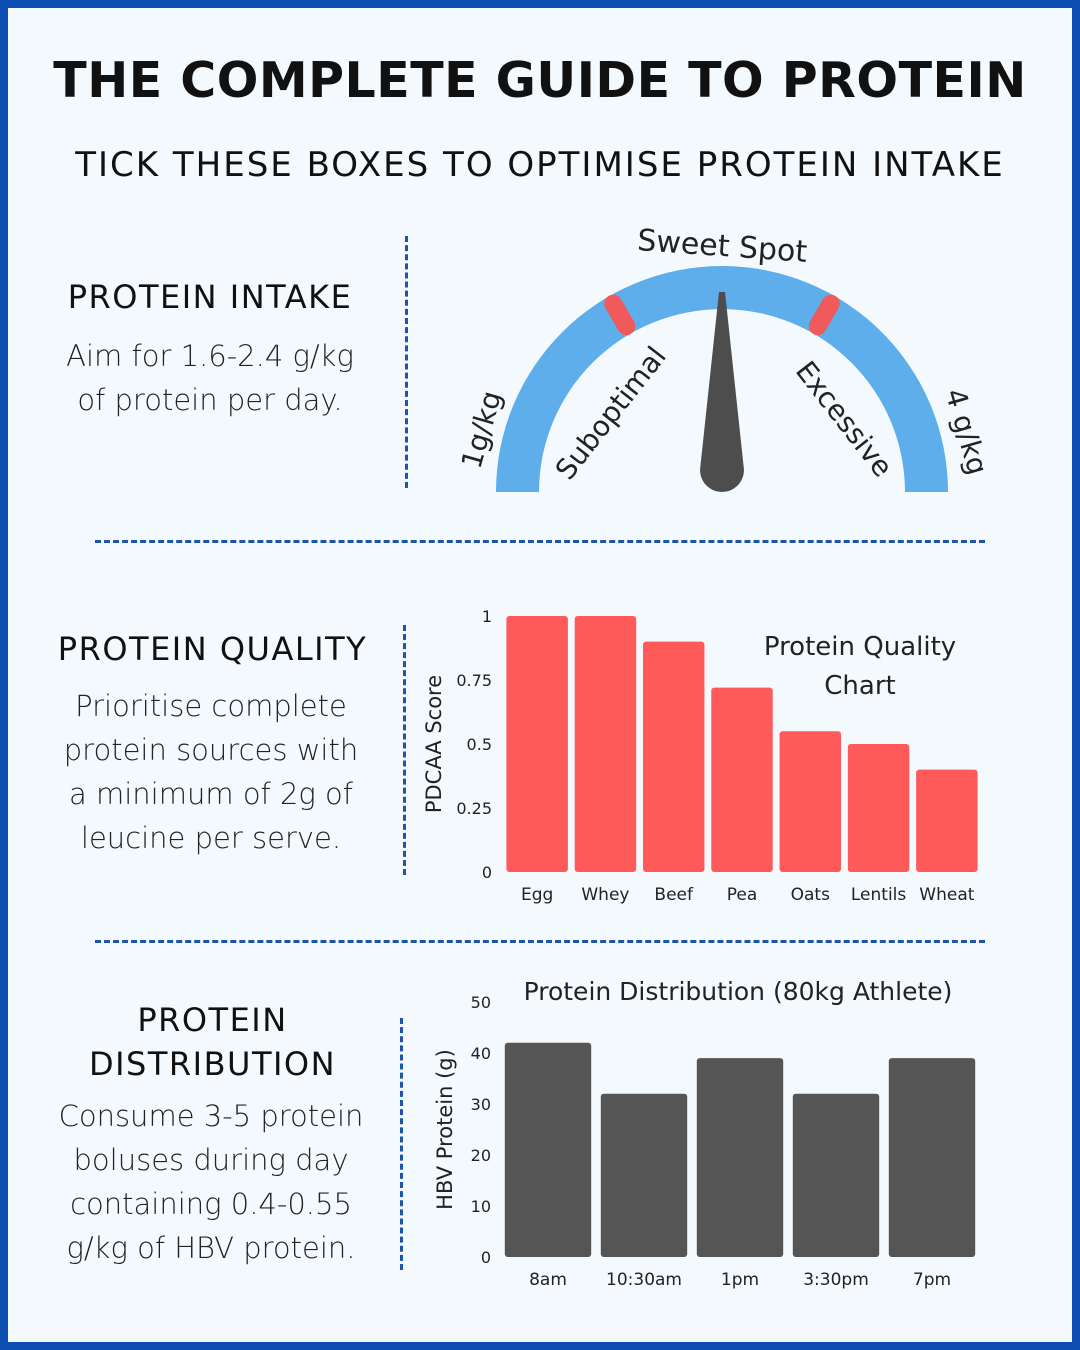 This screenshot has height=1350, width=1080. What do you see at coordinates (211, 1248) in the screenshot?
I see `distribution-body-line: g/kg of HBV protein.` at bounding box center [211, 1248].